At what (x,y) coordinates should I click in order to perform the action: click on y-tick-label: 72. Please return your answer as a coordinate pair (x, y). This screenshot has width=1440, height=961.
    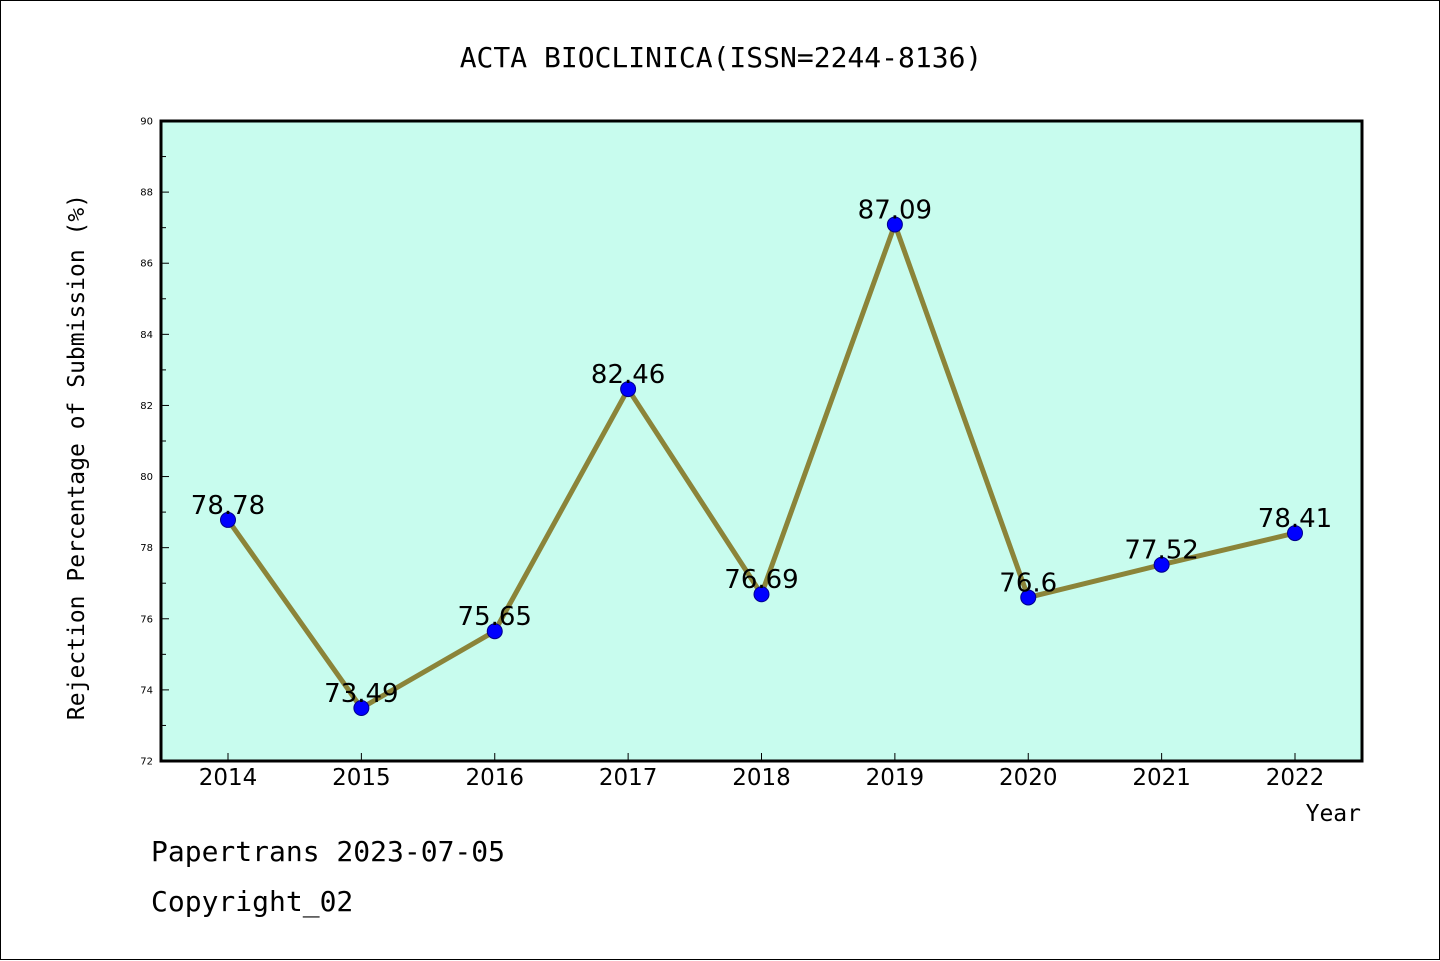
    Looking at the image, I should click on (146, 762).